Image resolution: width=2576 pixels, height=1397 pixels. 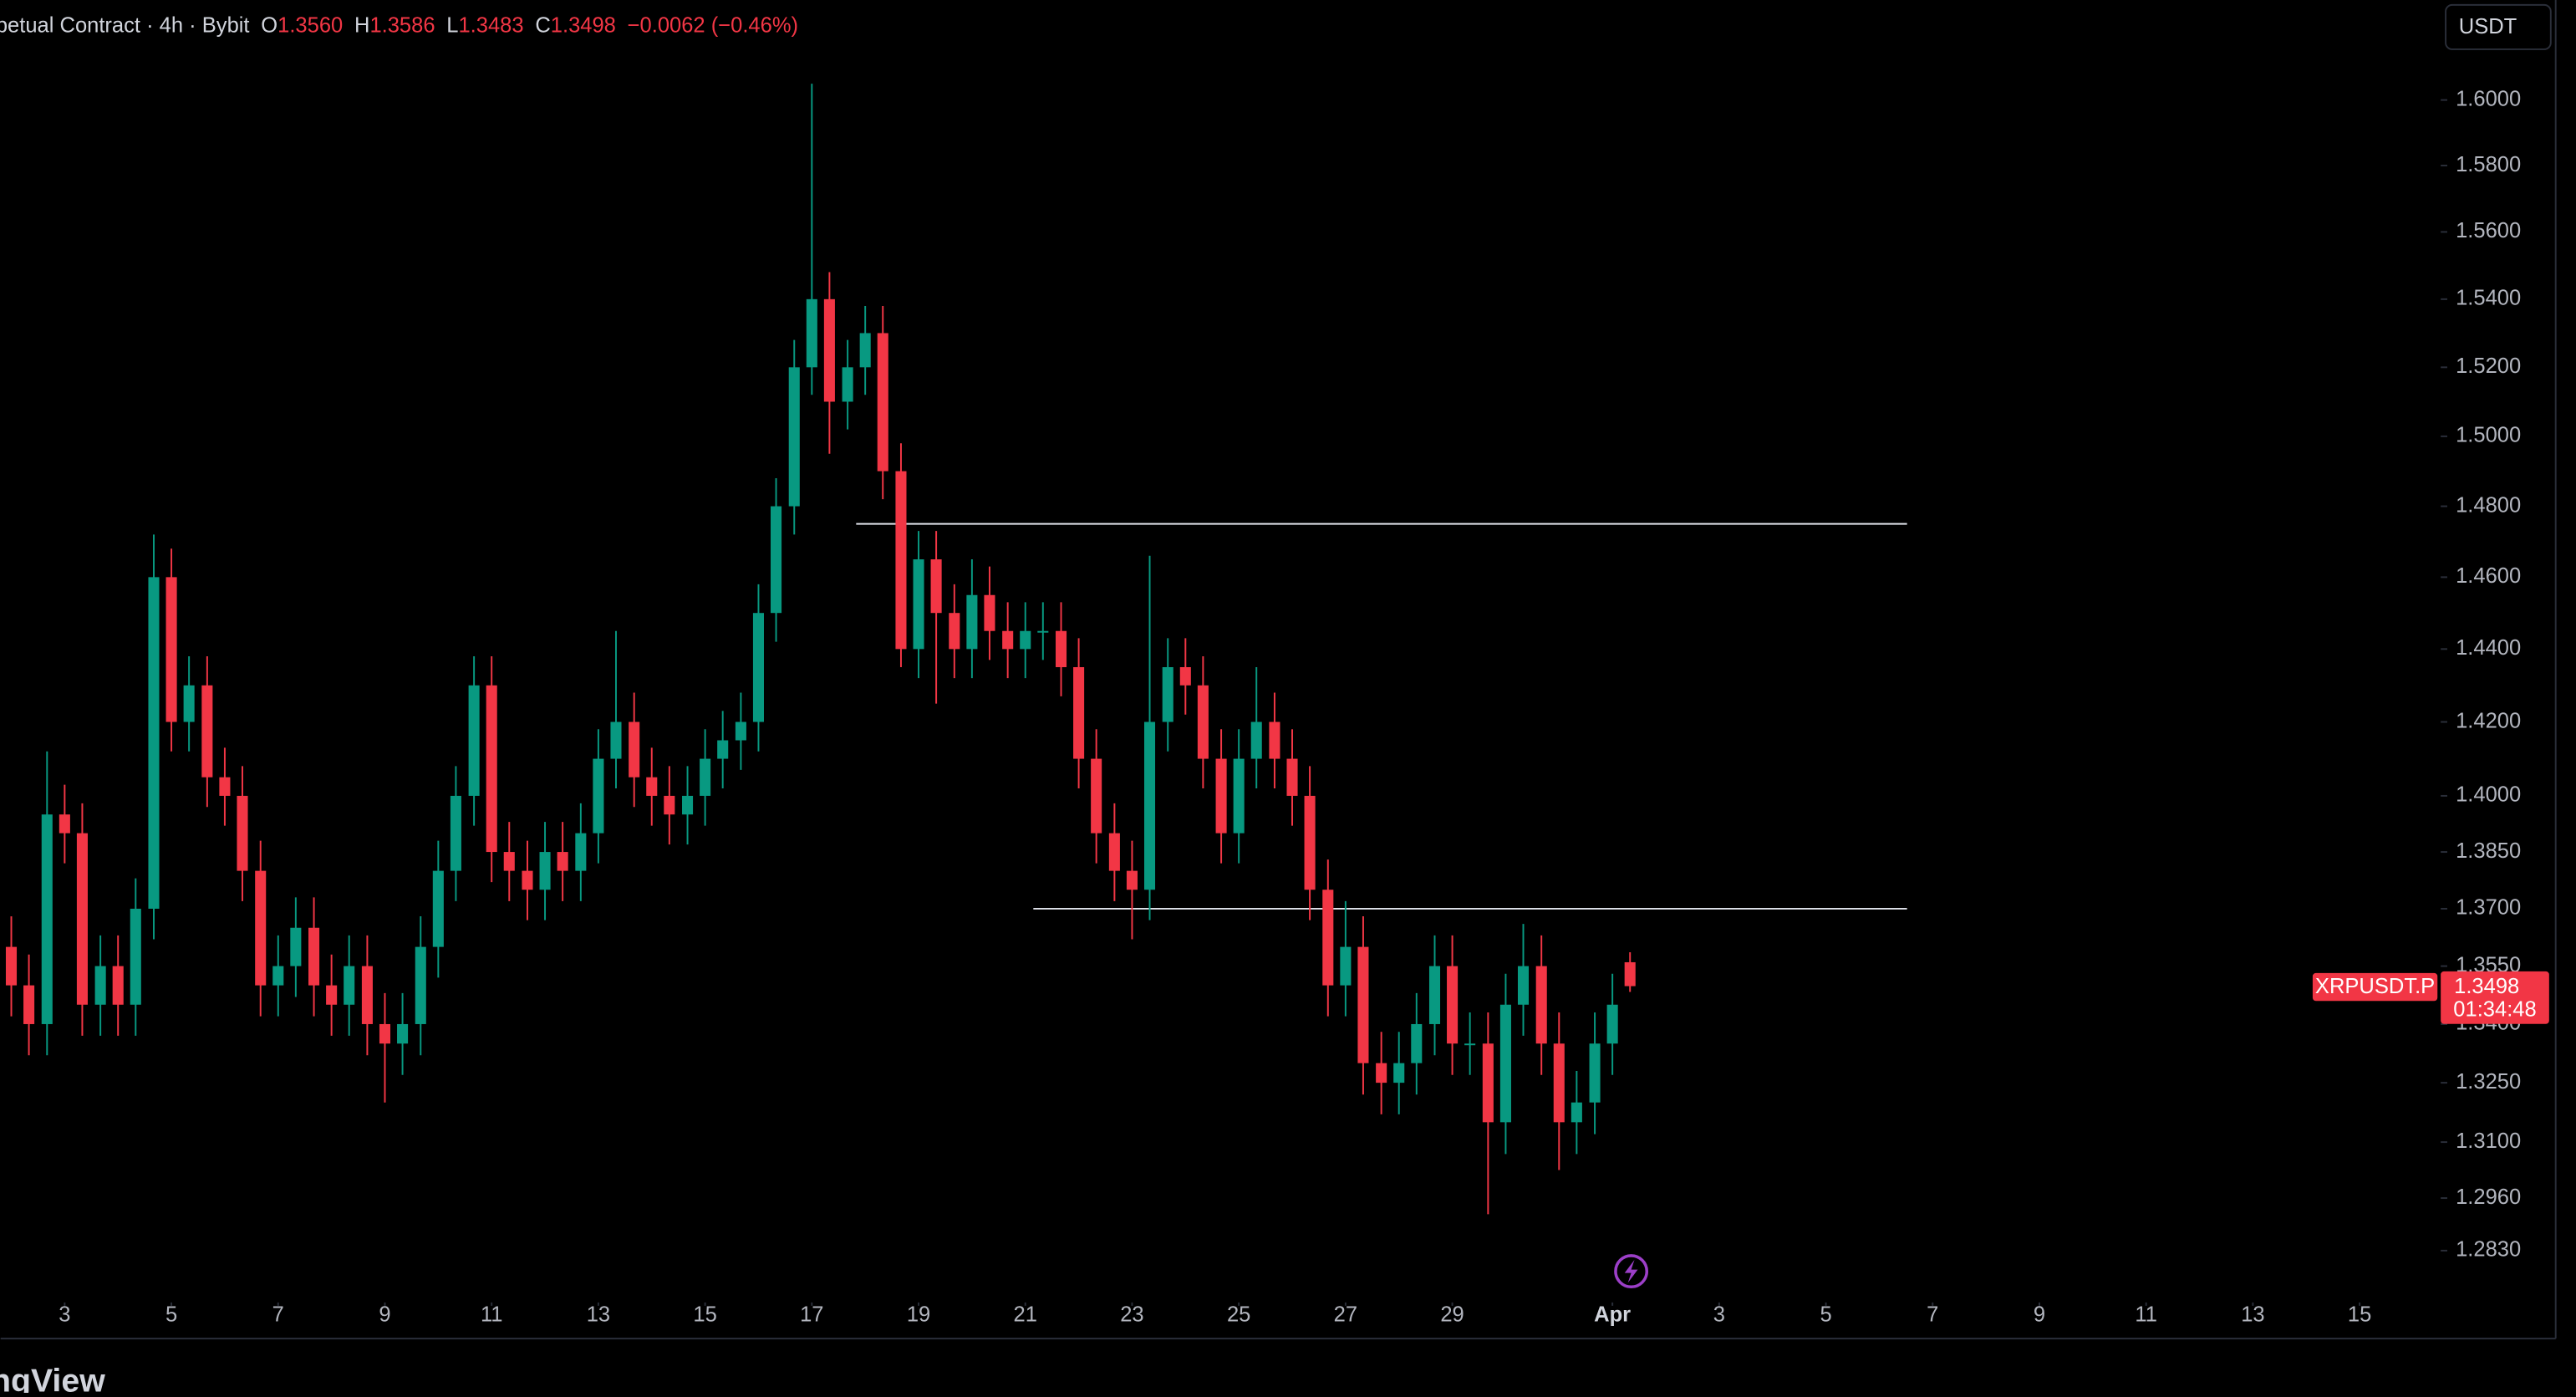 What do you see at coordinates (2488, 366) in the screenshot?
I see `y-tick-label: 1.5200` at bounding box center [2488, 366].